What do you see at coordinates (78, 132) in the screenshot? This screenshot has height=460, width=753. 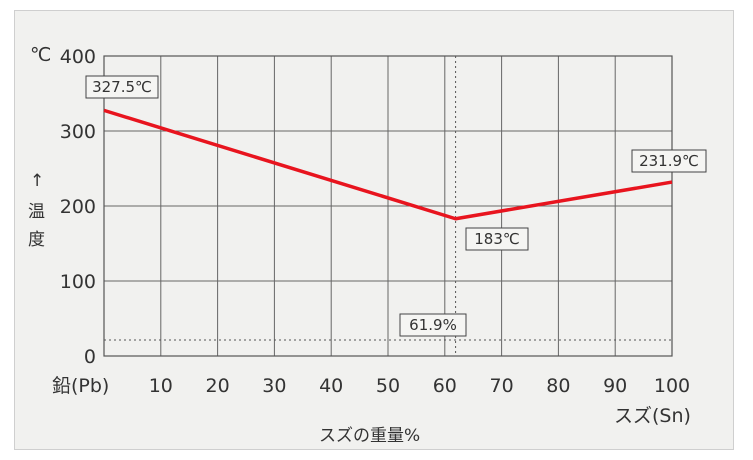 I see `y-tick-label: 300` at bounding box center [78, 132].